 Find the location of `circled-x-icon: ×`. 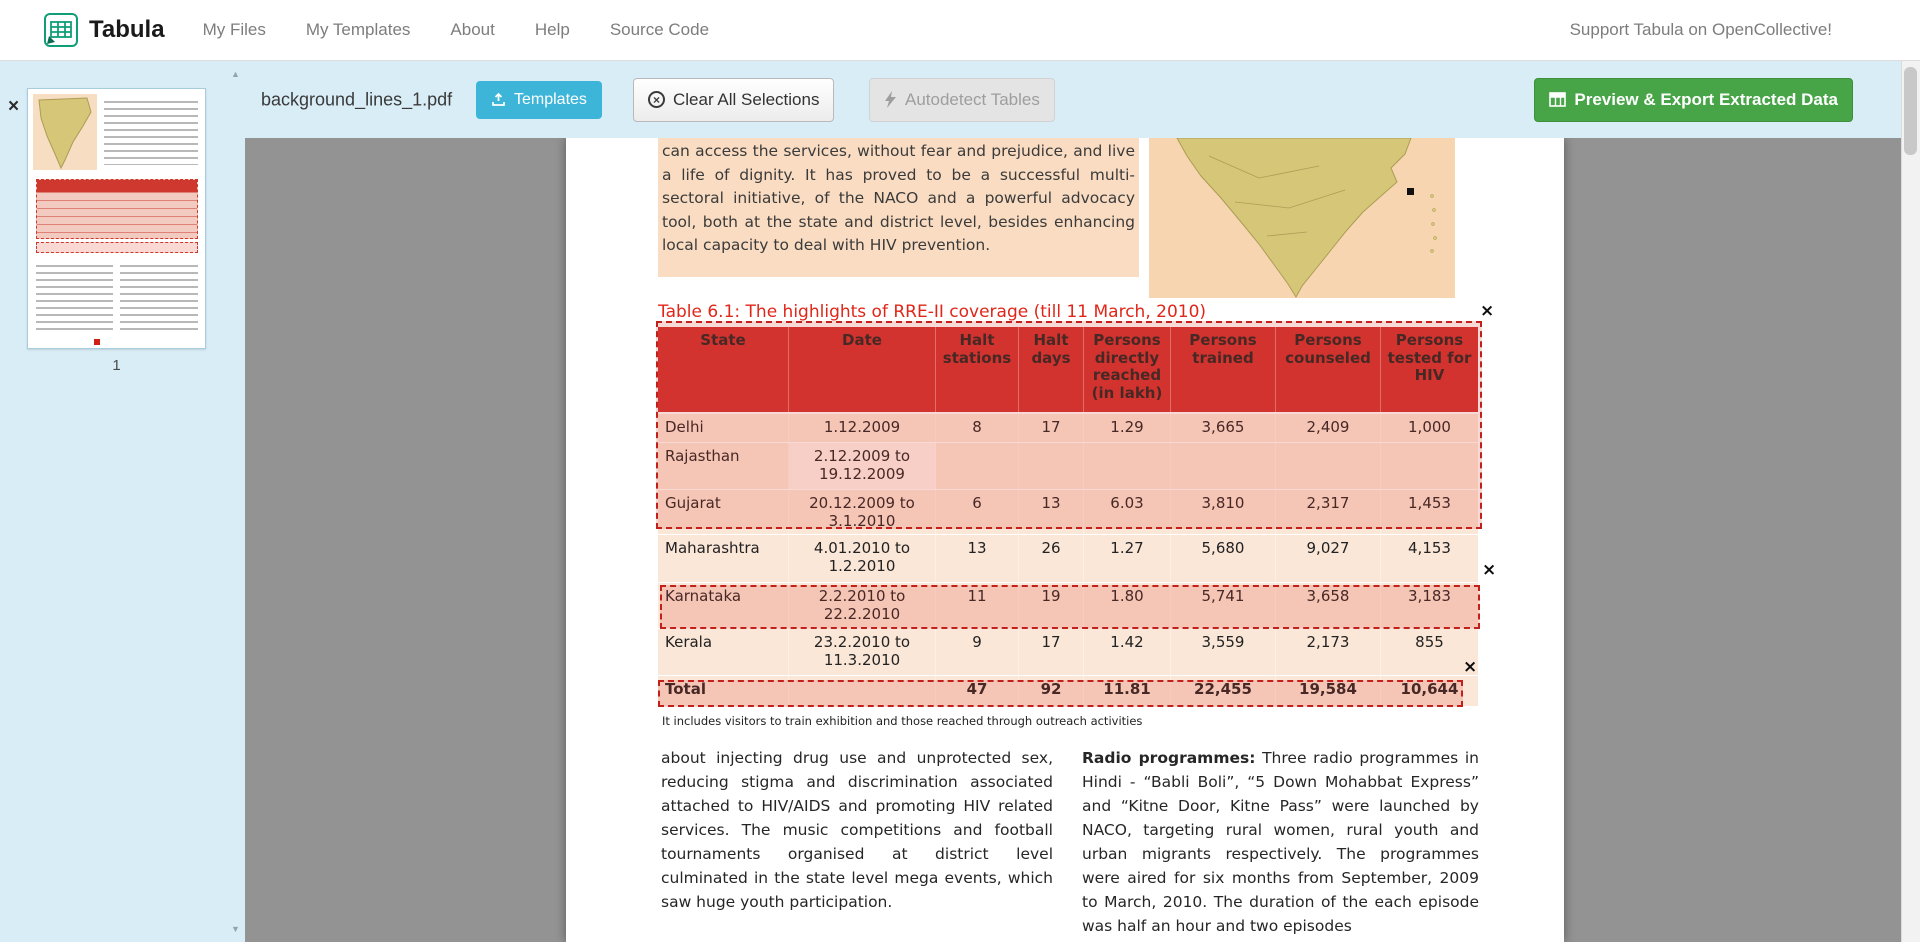

circled-x-icon: × is located at coordinates (656, 99).